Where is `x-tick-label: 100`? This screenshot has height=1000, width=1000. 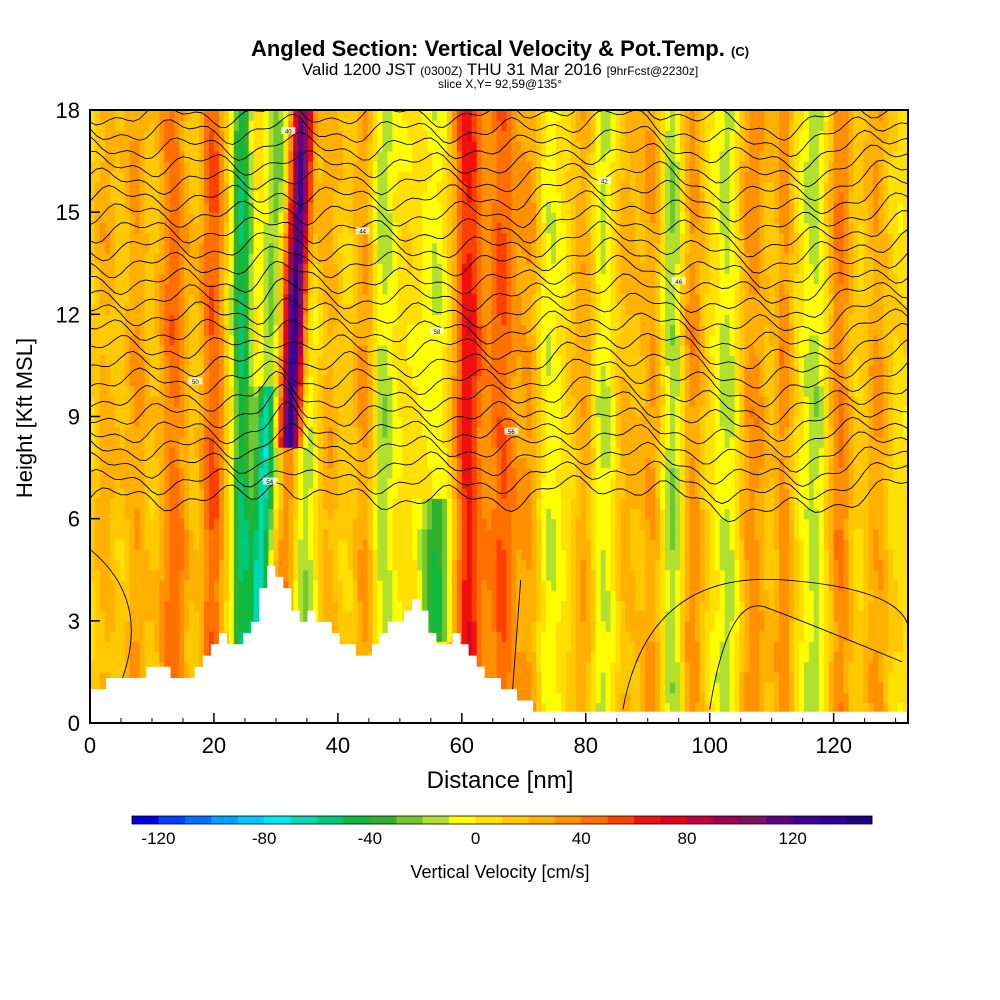
x-tick-label: 100 is located at coordinates (709, 745).